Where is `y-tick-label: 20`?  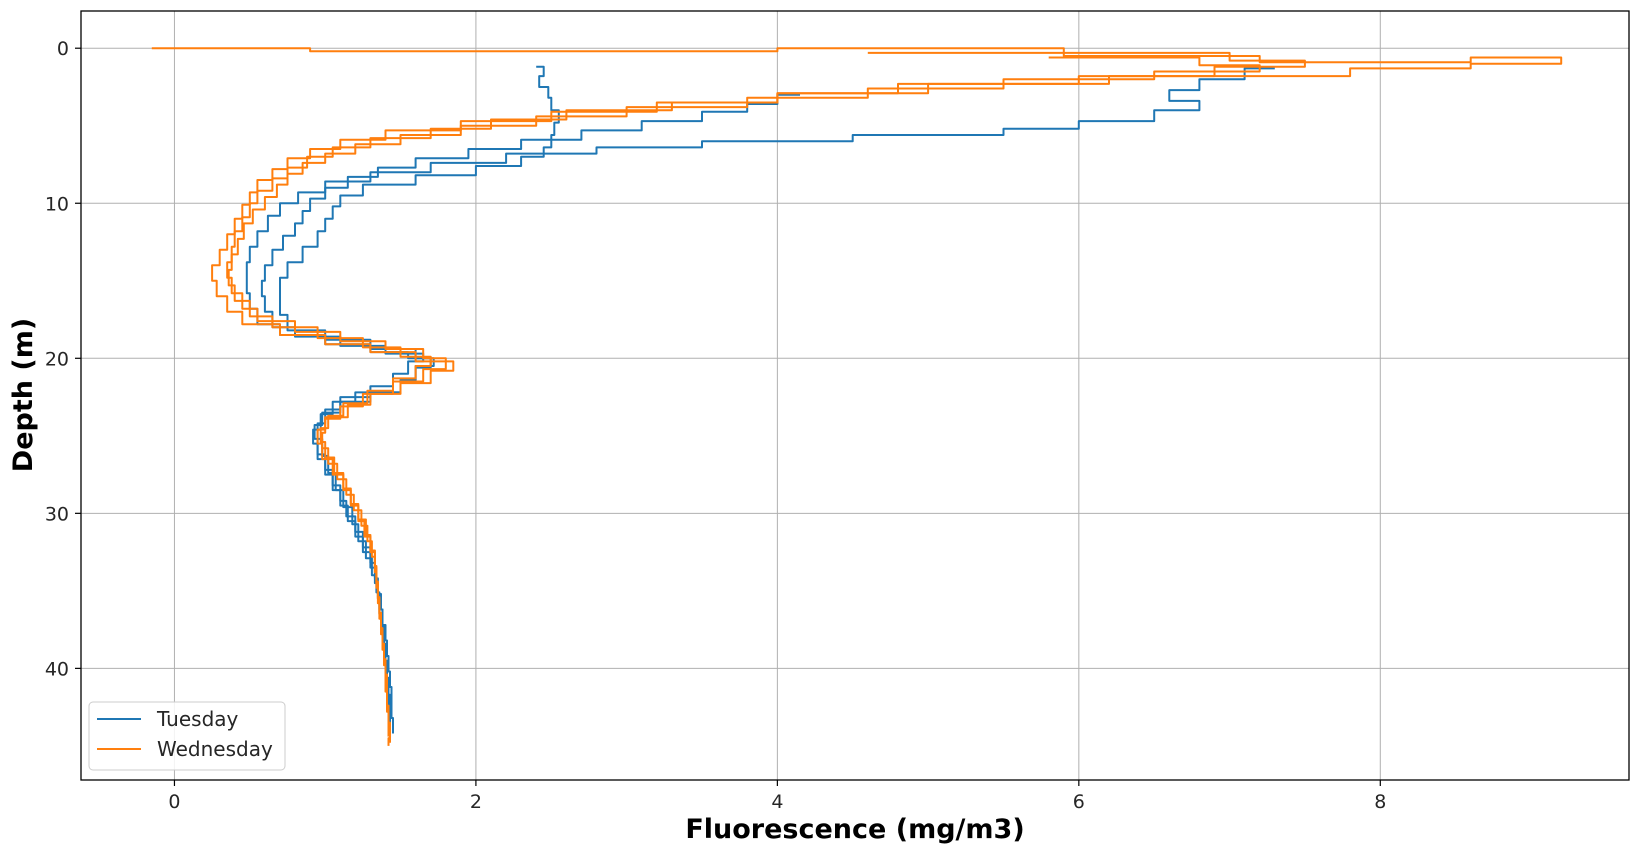
y-tick-label: 20 is located at coordinates (57, 359).